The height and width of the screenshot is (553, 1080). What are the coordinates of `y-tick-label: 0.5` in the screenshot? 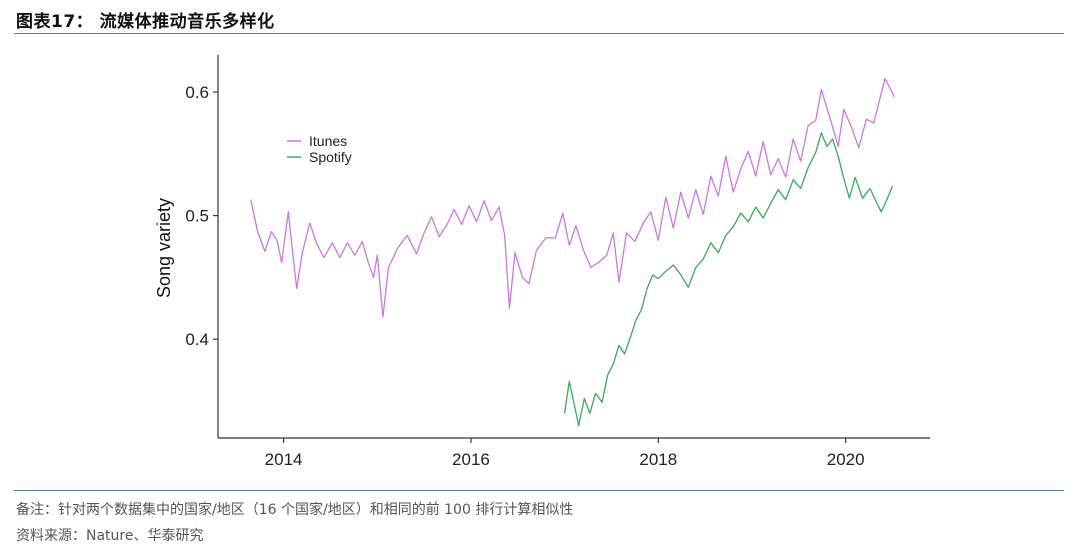 It's located at (197, 216).